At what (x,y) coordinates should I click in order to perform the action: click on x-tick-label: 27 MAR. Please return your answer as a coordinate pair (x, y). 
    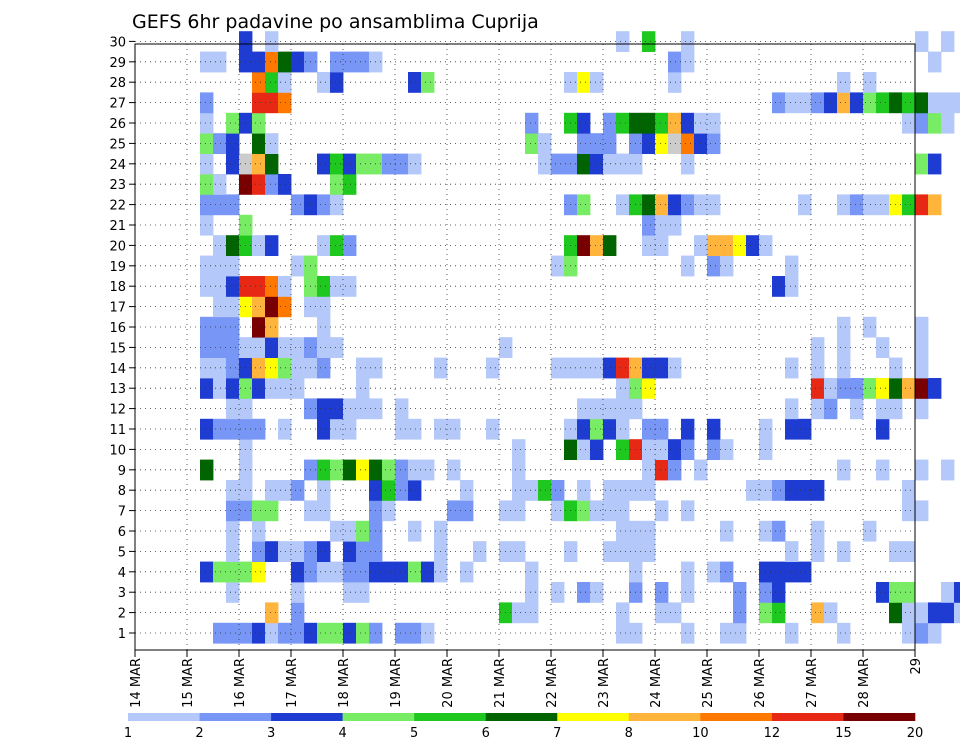
    Looking at the image, I should click on (812, 683).